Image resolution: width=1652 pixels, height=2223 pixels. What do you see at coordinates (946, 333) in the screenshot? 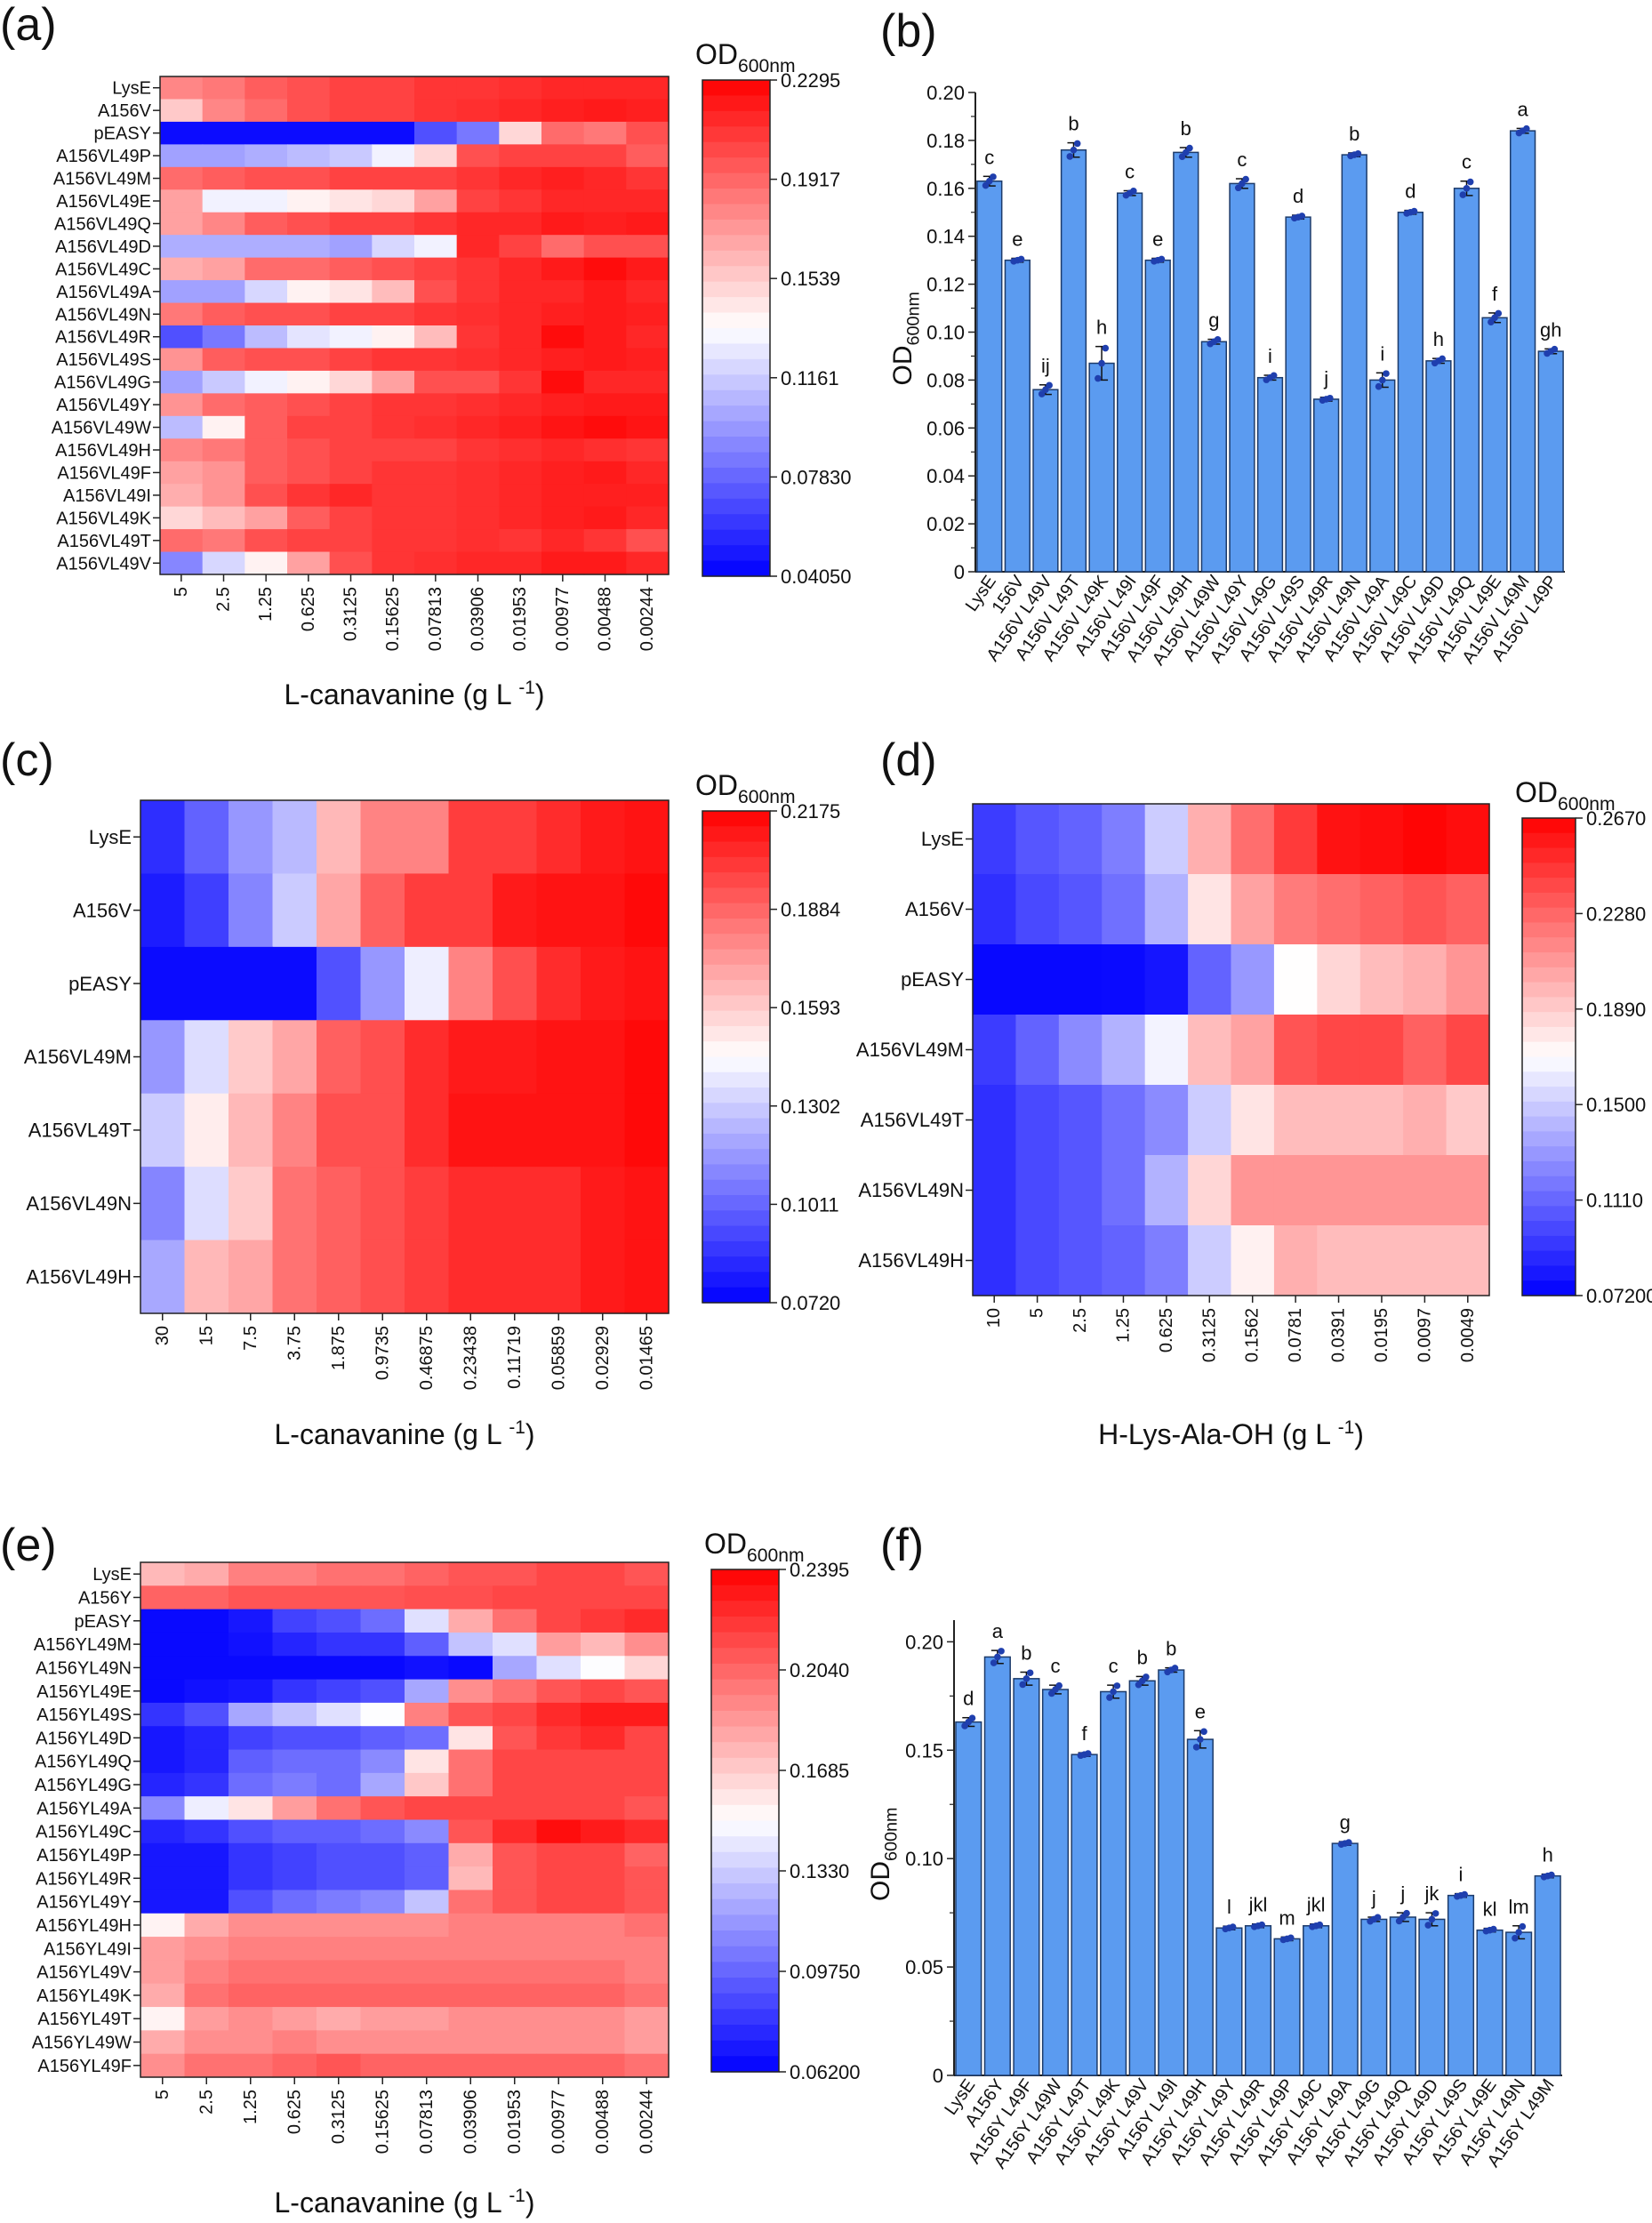
I see `y-tick-label: 0.10` at bounding box center [946, 333].